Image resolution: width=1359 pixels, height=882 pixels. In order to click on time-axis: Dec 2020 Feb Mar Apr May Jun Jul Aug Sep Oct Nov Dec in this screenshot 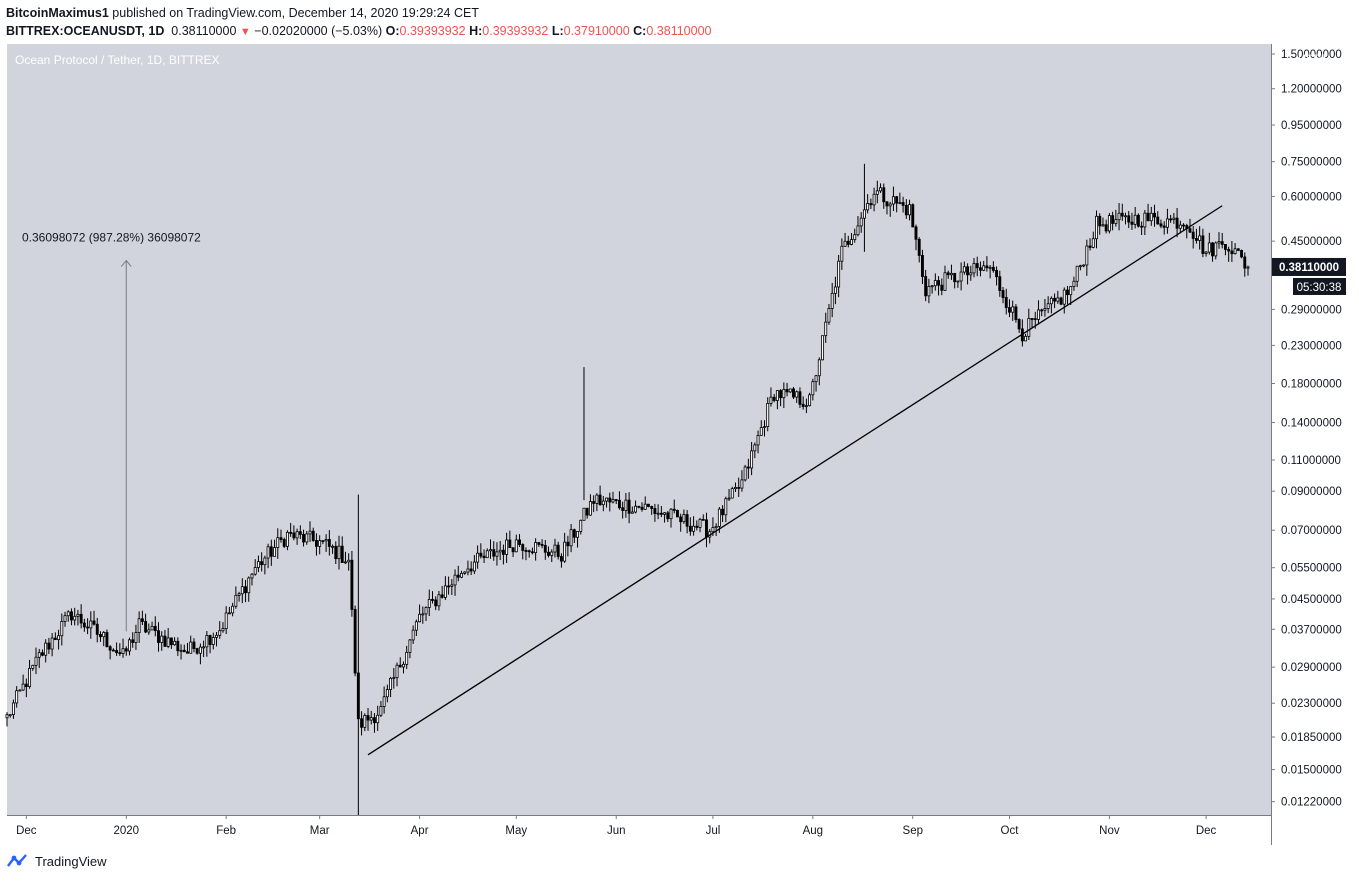, I will do `click(616, 826)`.